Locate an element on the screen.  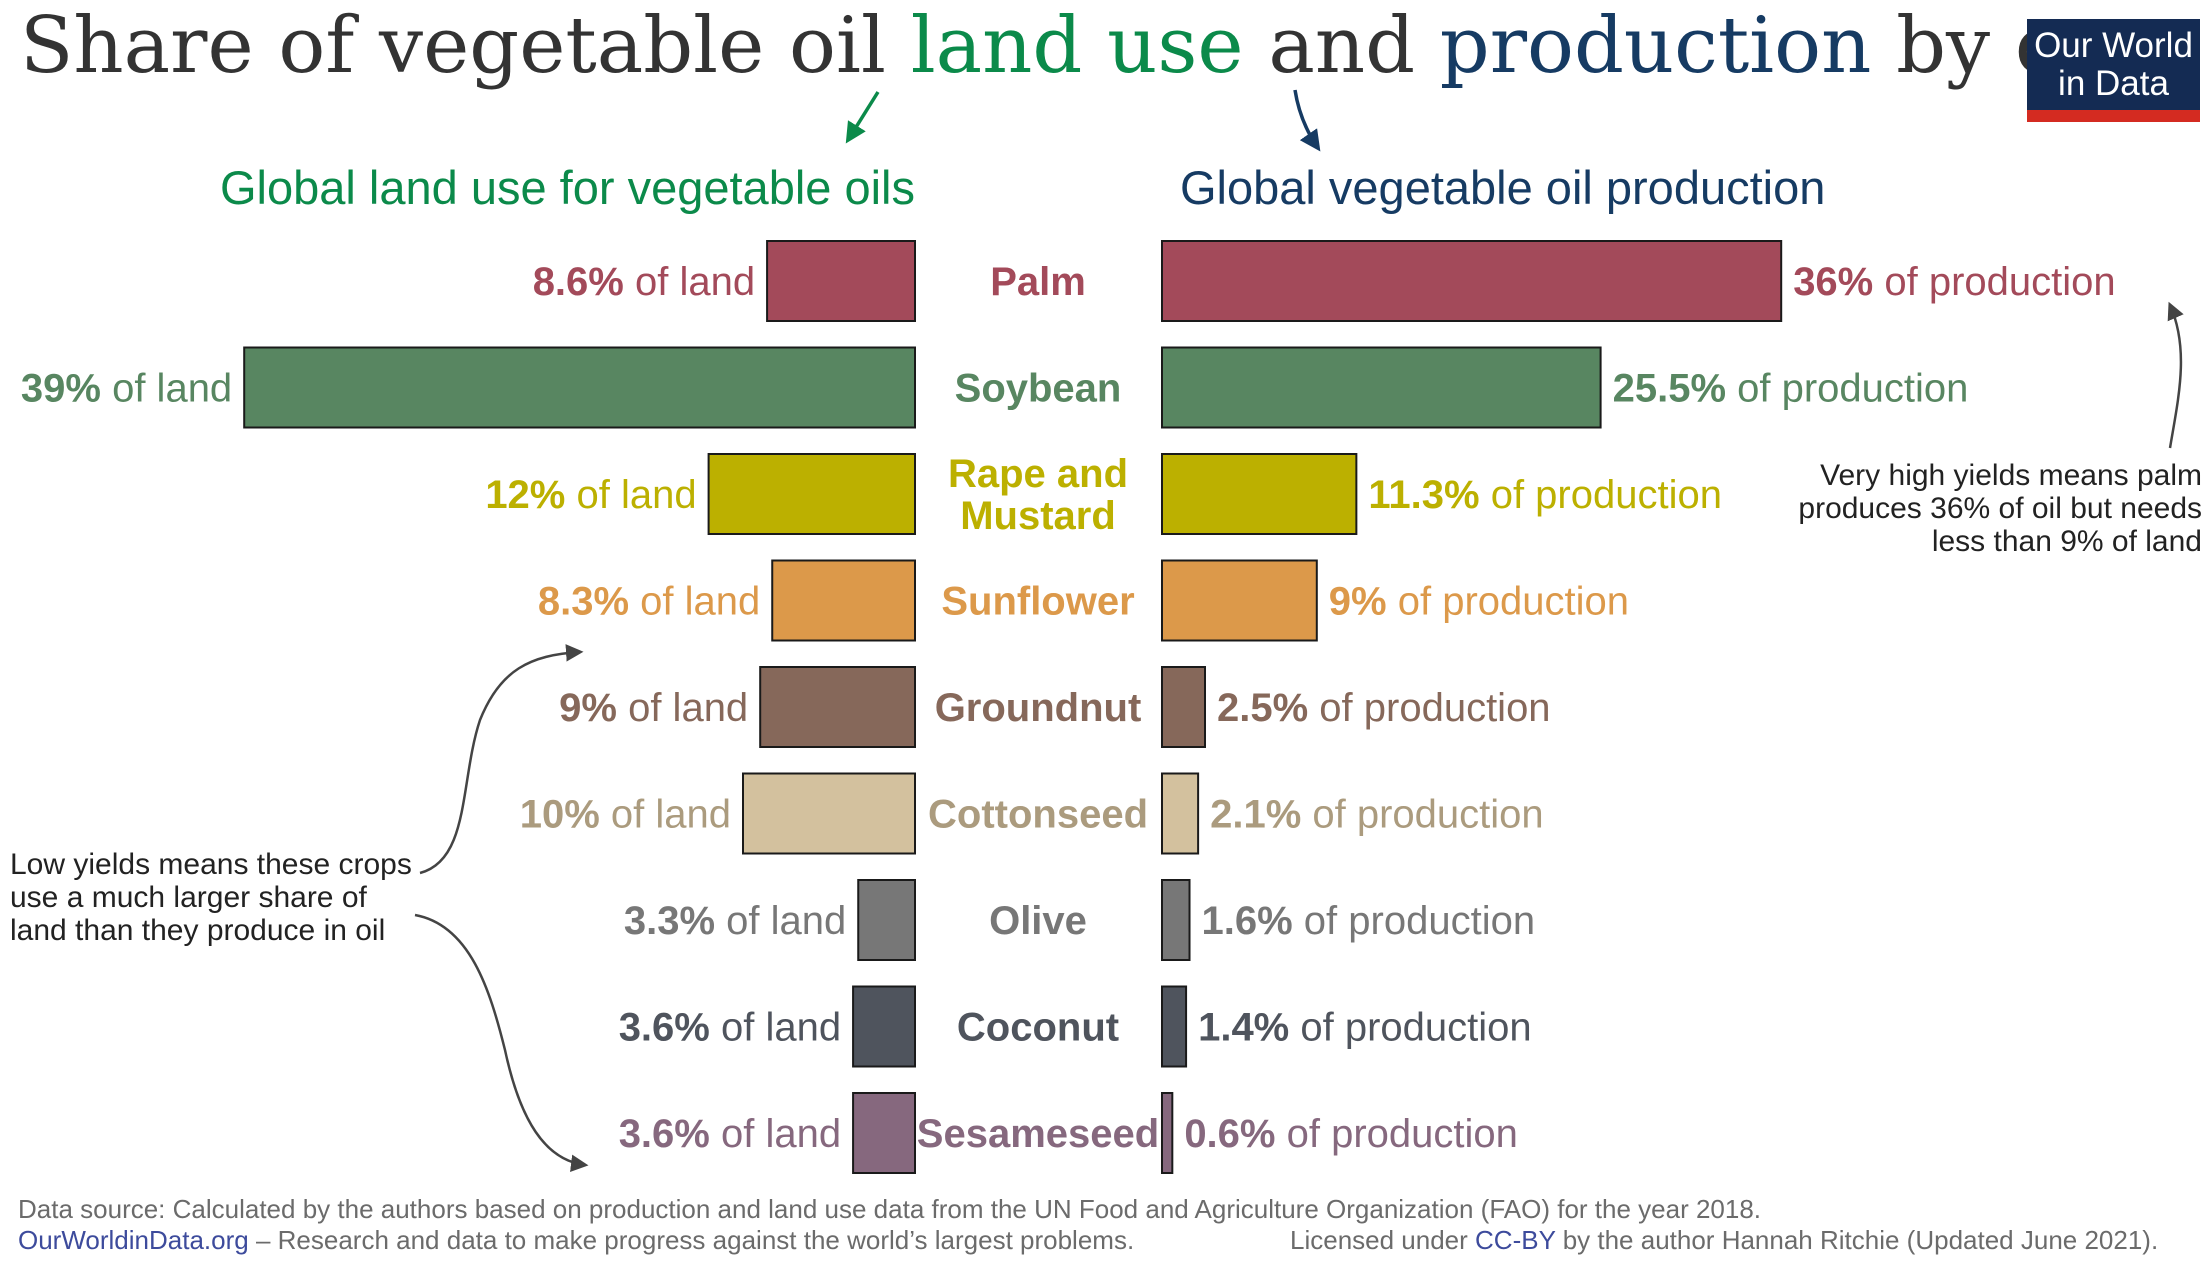
land-label-coconut: 3.6% of land is located at coordinates (730, 1028).